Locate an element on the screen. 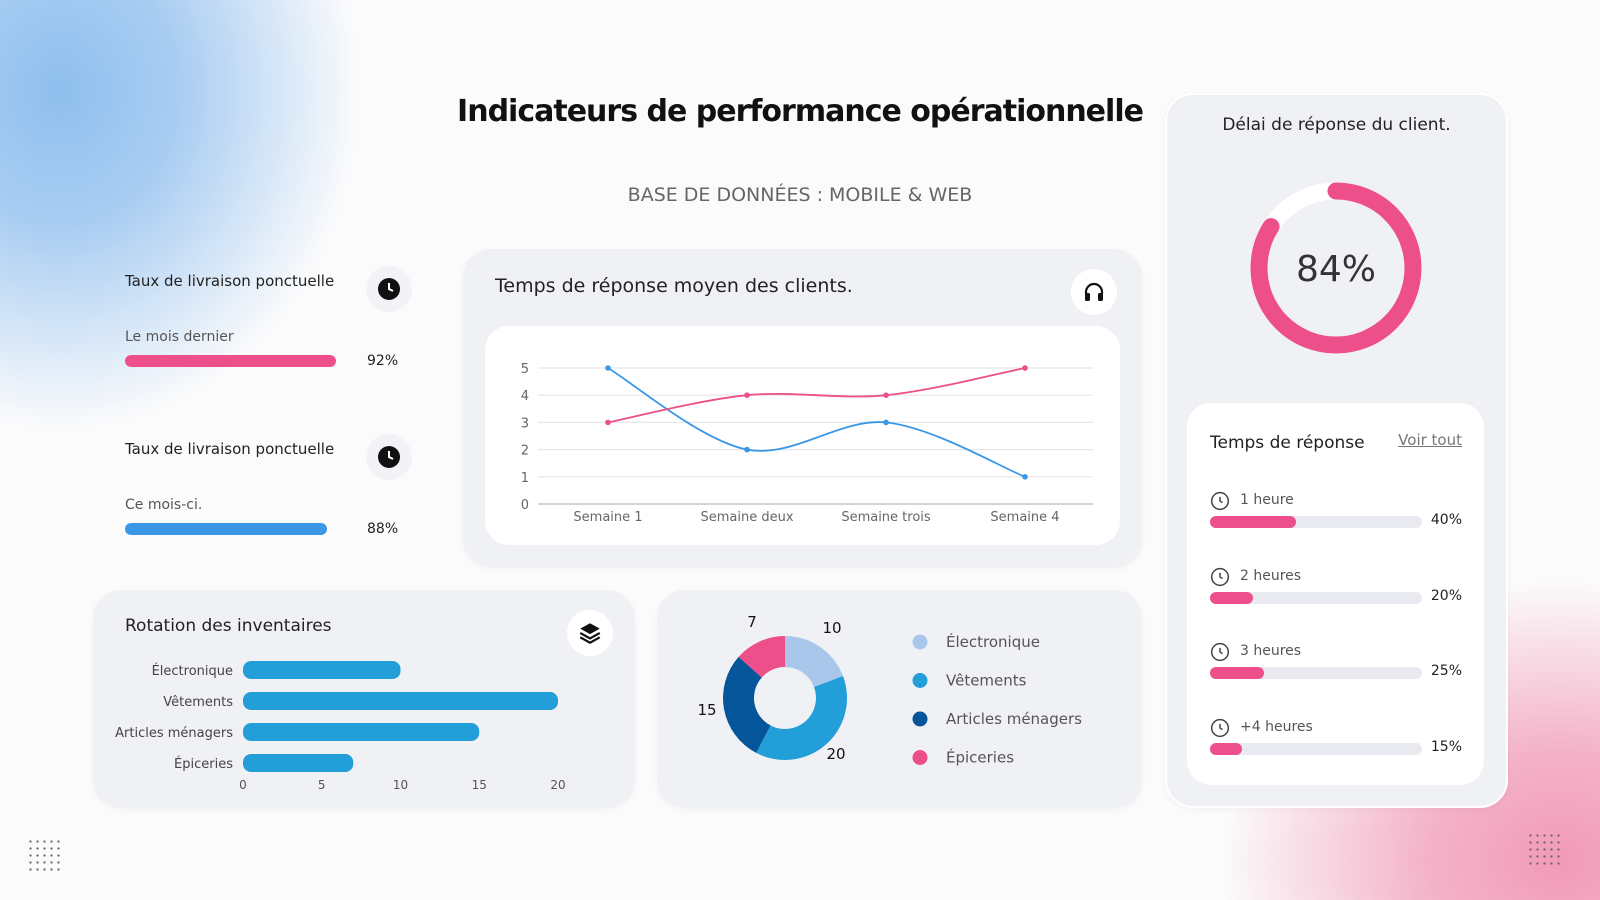  x-tick-label: Semaine deux is located at coordinates (746, 517).